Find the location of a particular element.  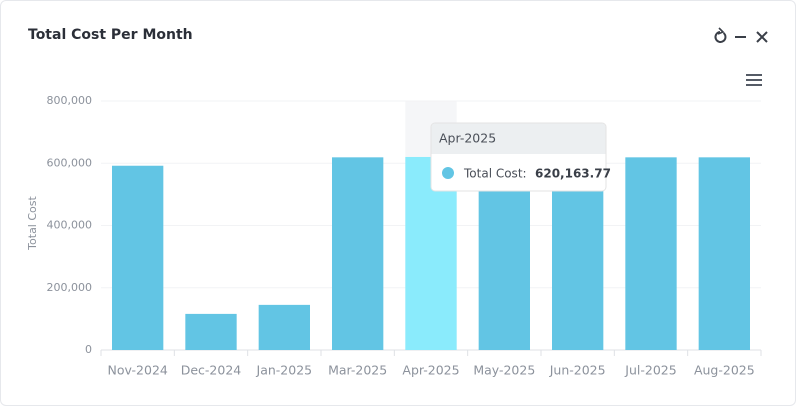

tooltip: Apr-2025 Total Cost: 620,163.77 is located at coordinates (520, 157).